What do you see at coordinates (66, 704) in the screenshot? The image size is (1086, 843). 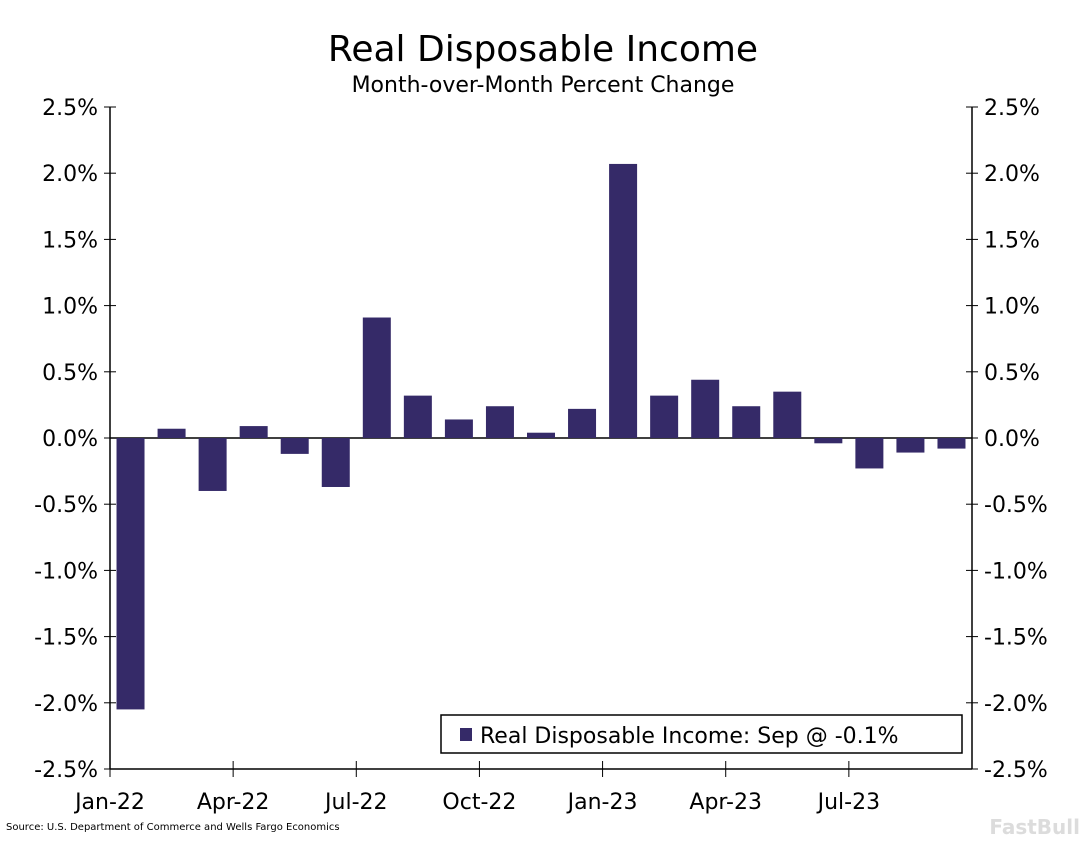 I see `y-tick-label-left: -2.0%` at bounding box center [66, 704].